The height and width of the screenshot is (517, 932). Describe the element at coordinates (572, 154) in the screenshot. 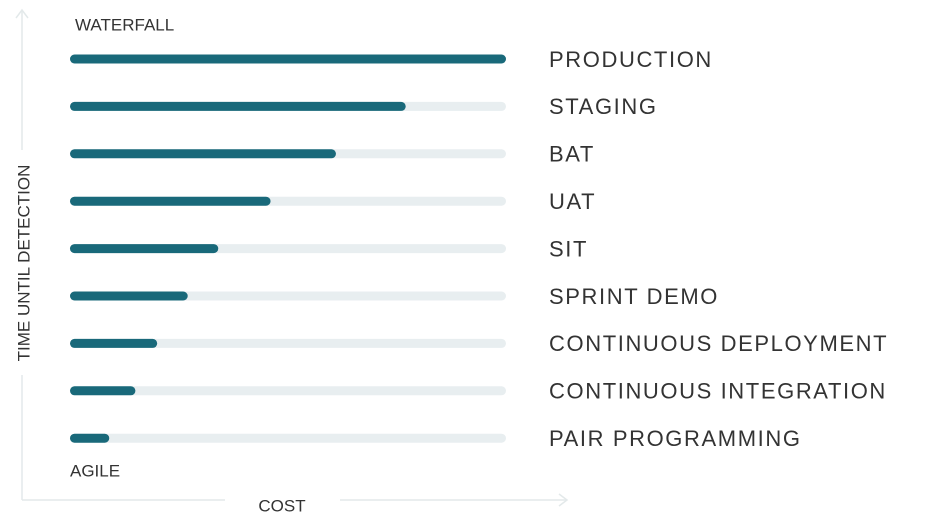

I see `category-label: BAT` at that location.